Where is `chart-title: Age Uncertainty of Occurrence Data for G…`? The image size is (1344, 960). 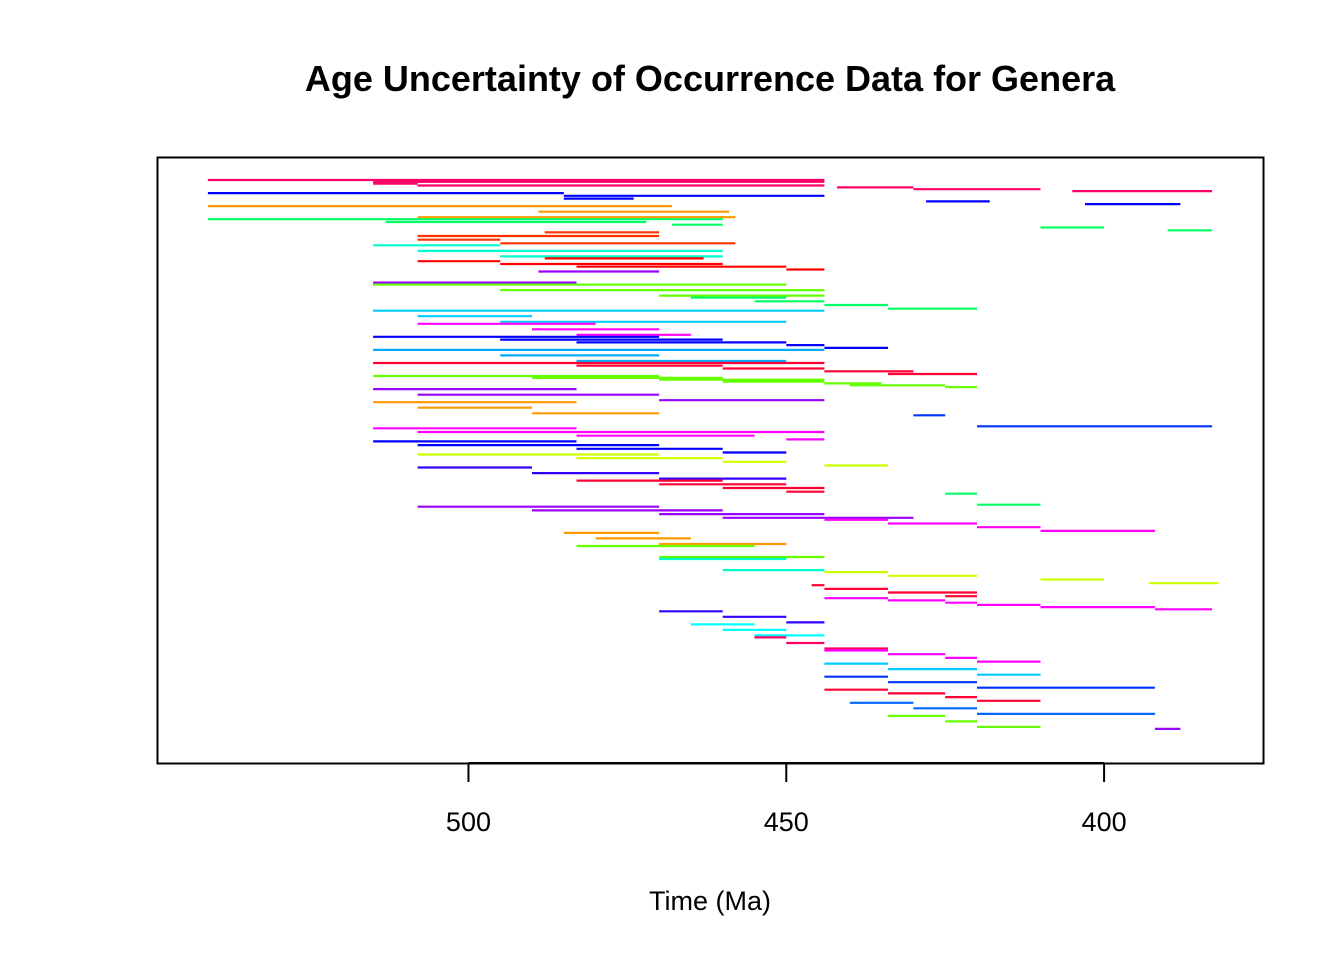 chart-title: Age Uncertainty of Occurrence Data for G… is located at coordinates (710, 78).